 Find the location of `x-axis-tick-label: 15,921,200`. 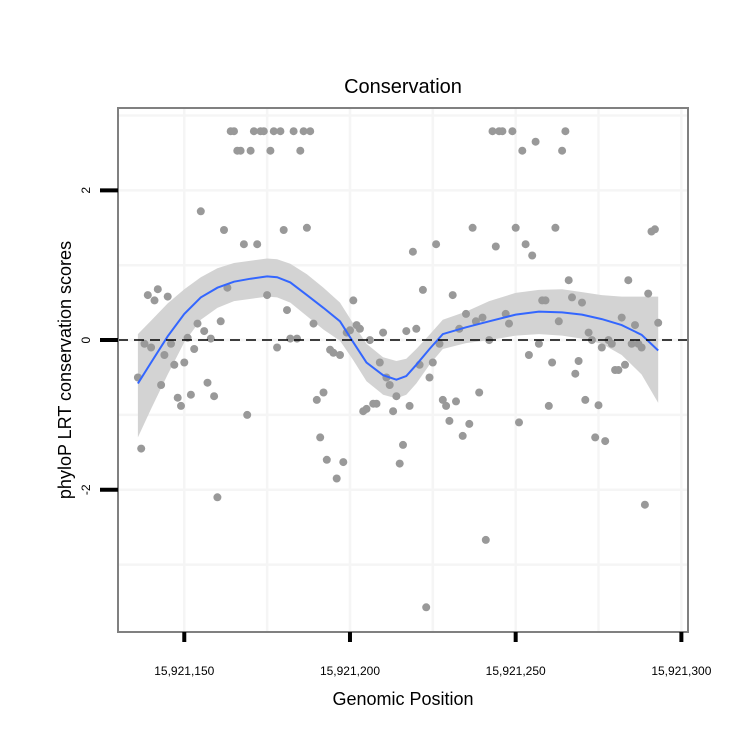

x-axis-tick-label: 15,921,200 is located at coordinates (350, 671).